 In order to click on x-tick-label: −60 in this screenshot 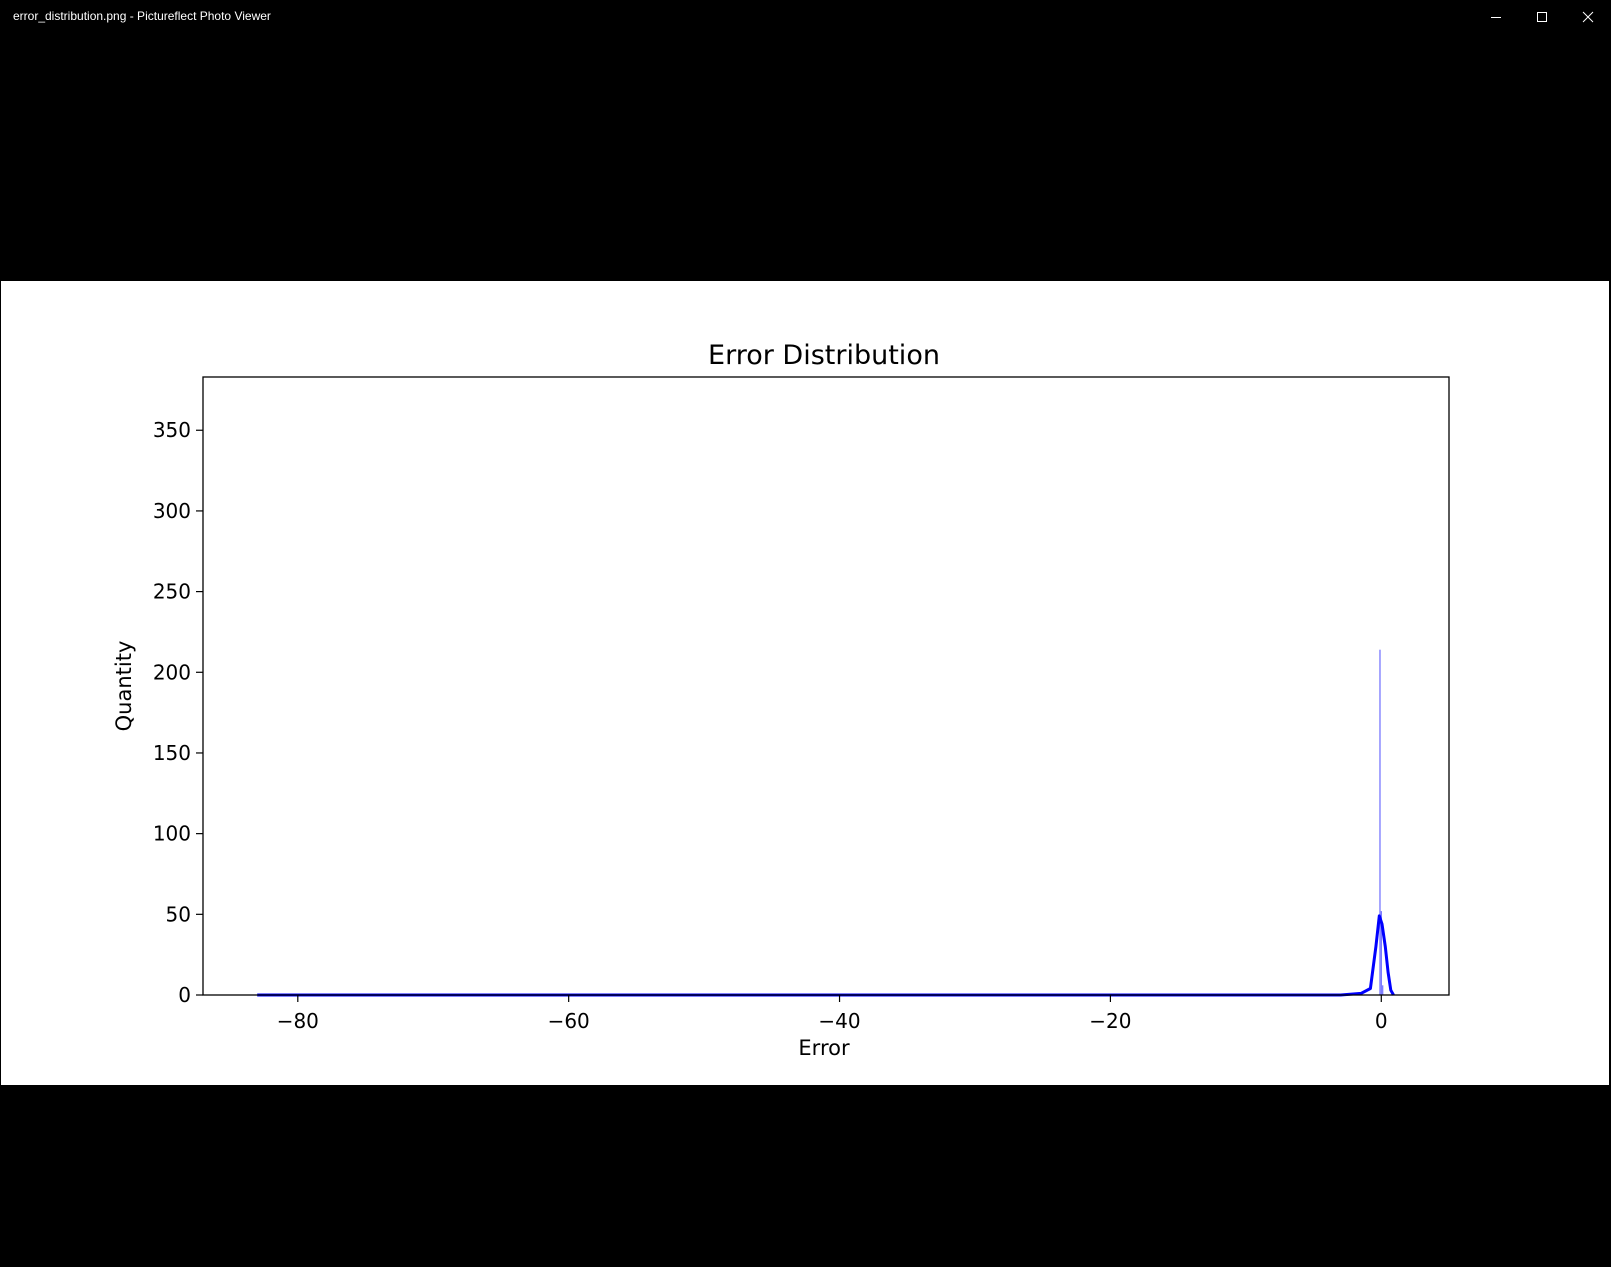, I will do `click(569, 1021)`.